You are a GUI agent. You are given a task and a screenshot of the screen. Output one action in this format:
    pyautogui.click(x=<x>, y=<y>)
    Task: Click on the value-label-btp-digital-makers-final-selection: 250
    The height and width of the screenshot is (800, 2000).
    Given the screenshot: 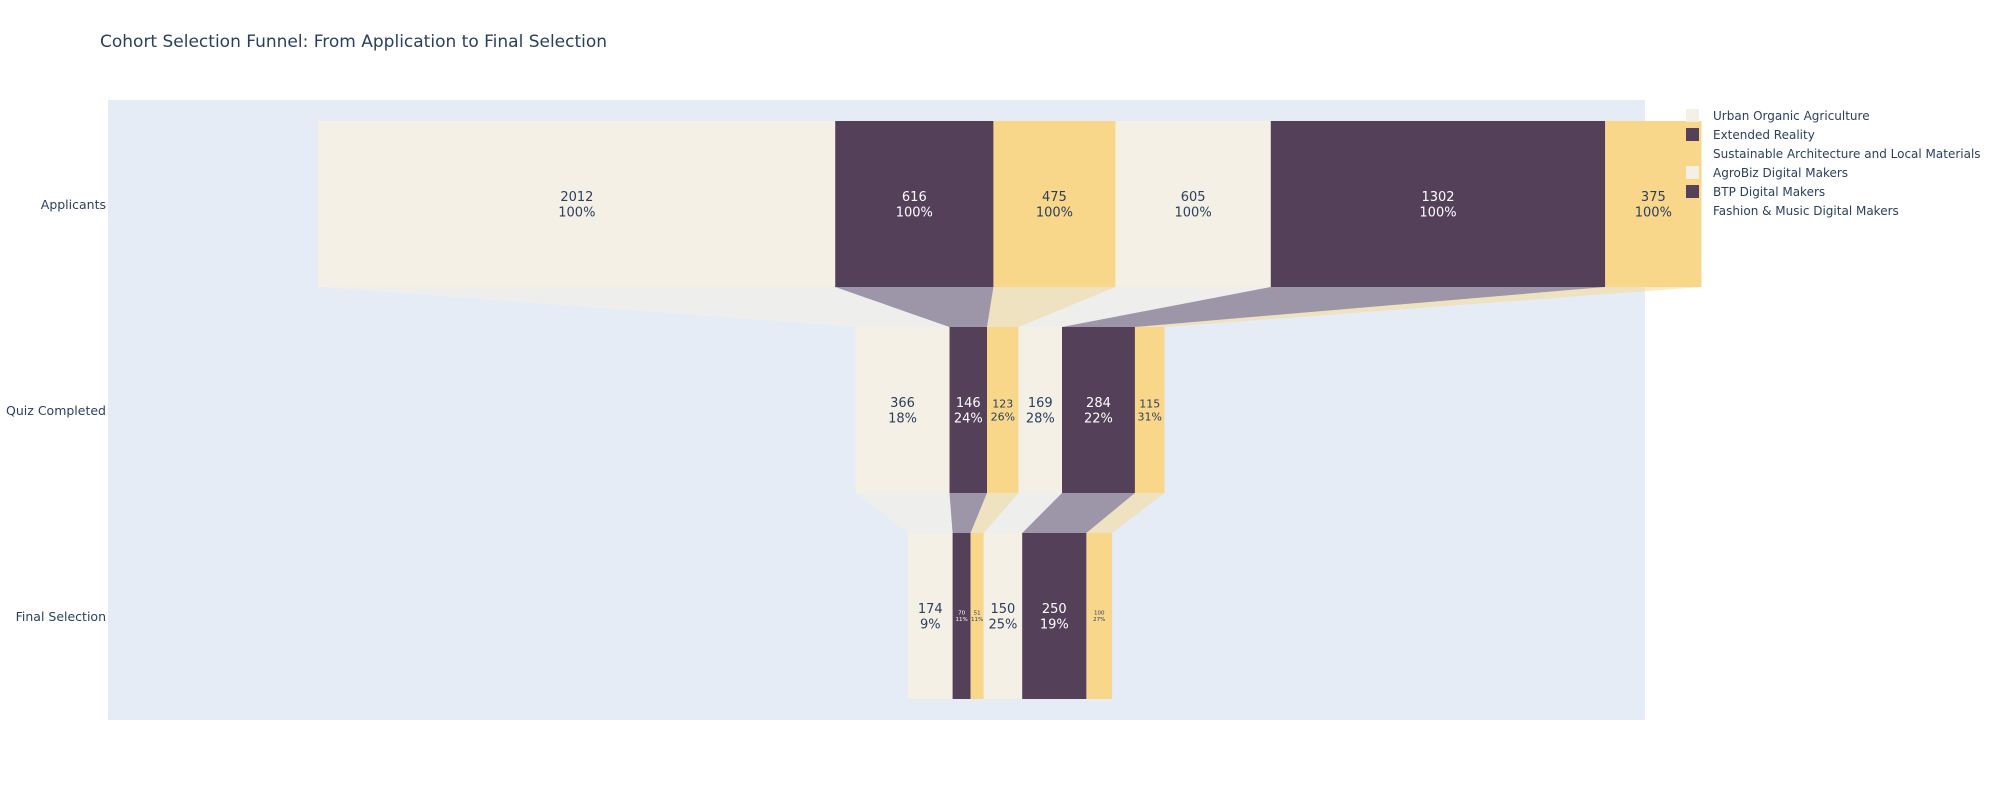 What is the action you would take?
    pyautogui.click(x=1054, y=609)
    